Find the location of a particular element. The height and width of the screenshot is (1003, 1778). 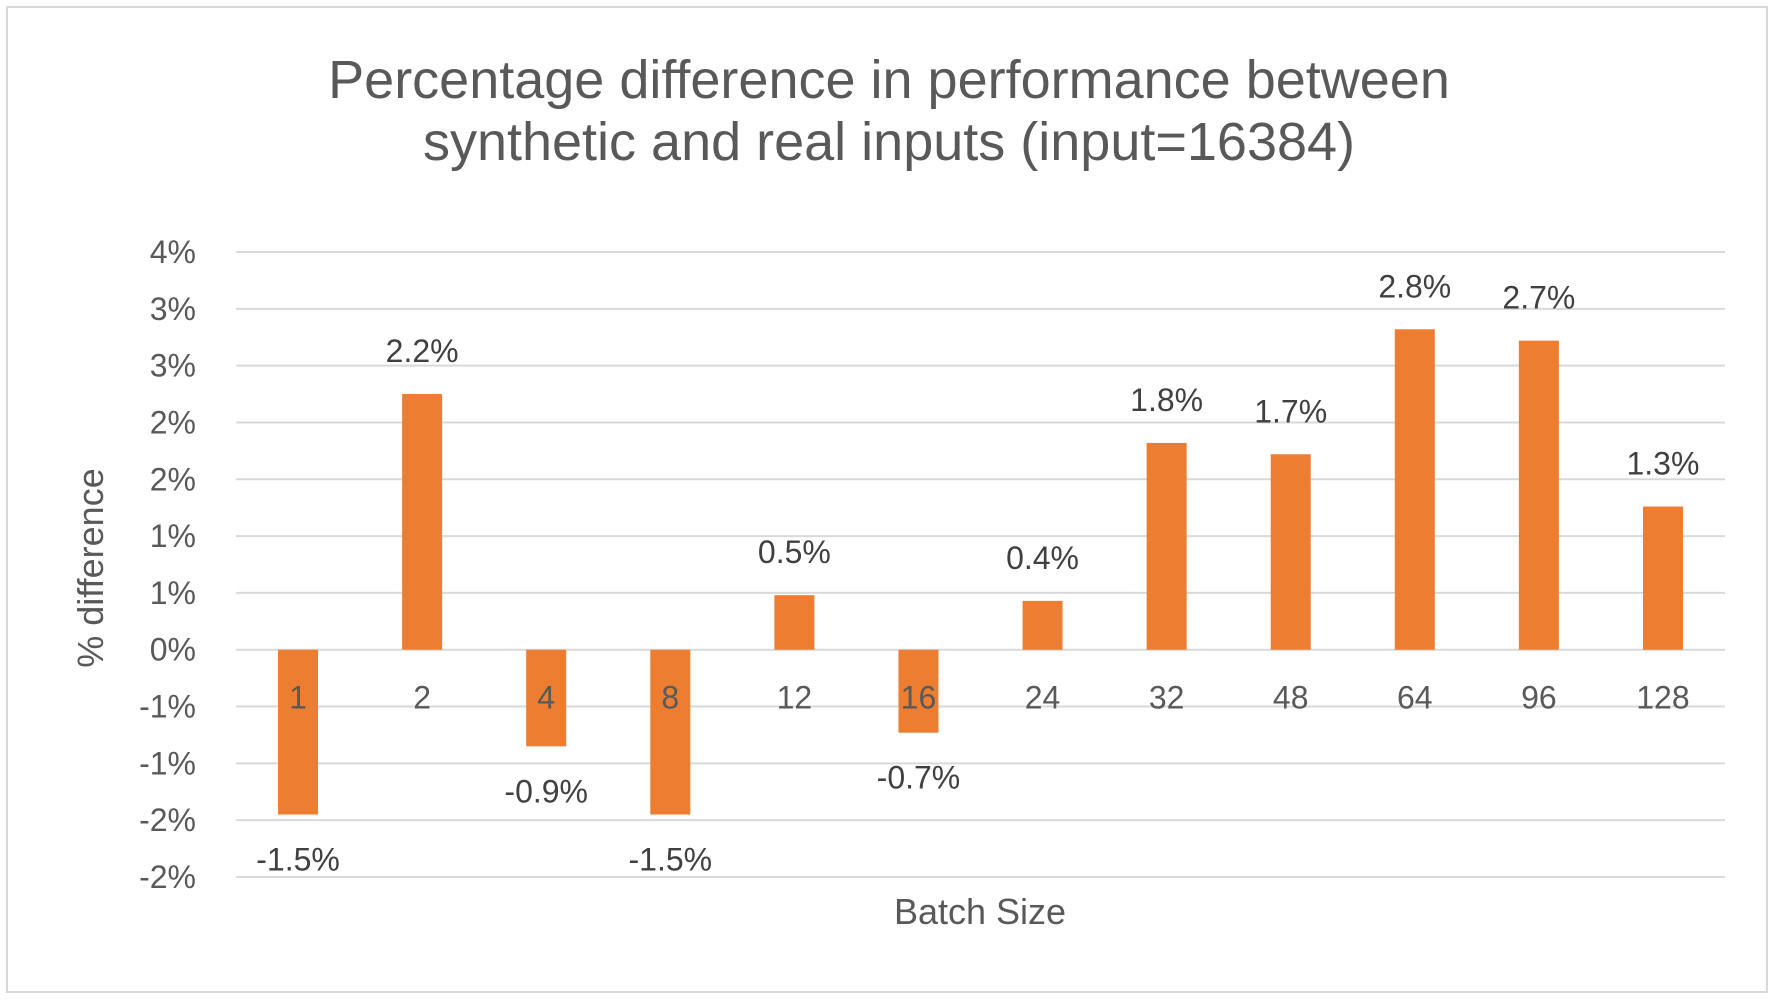

x-axis-title: Batch Size is located at coordinates (980, 911).